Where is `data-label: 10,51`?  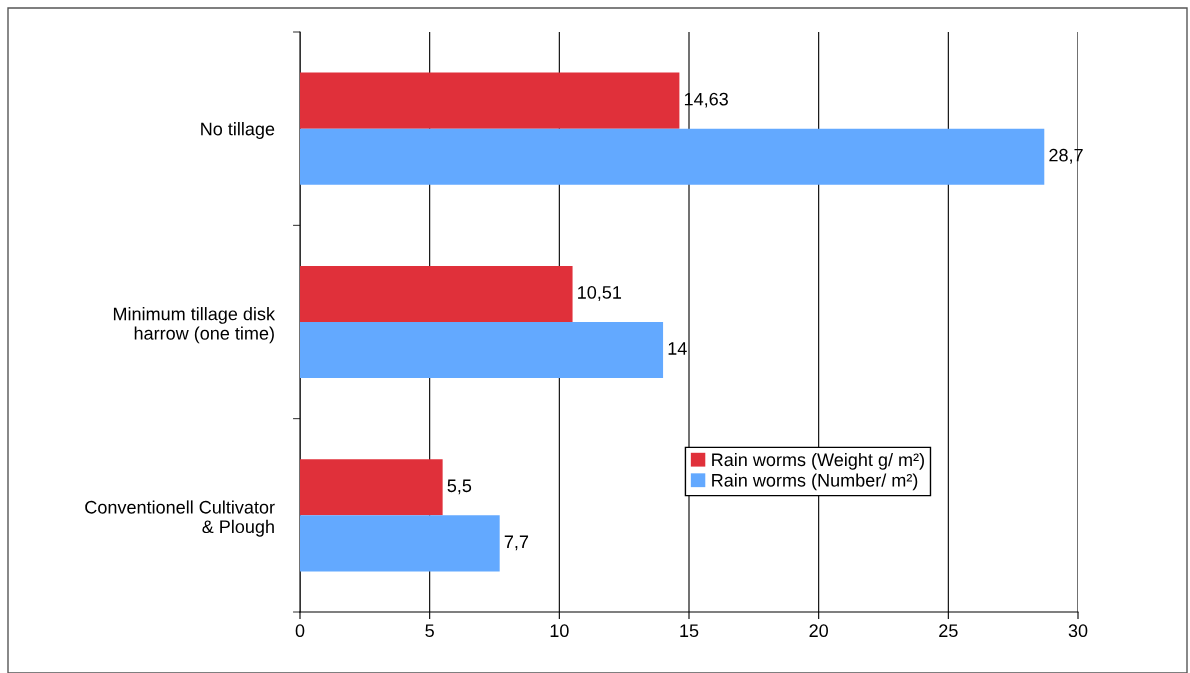 data-label: 10,51 is located at coordinates (600, 293).